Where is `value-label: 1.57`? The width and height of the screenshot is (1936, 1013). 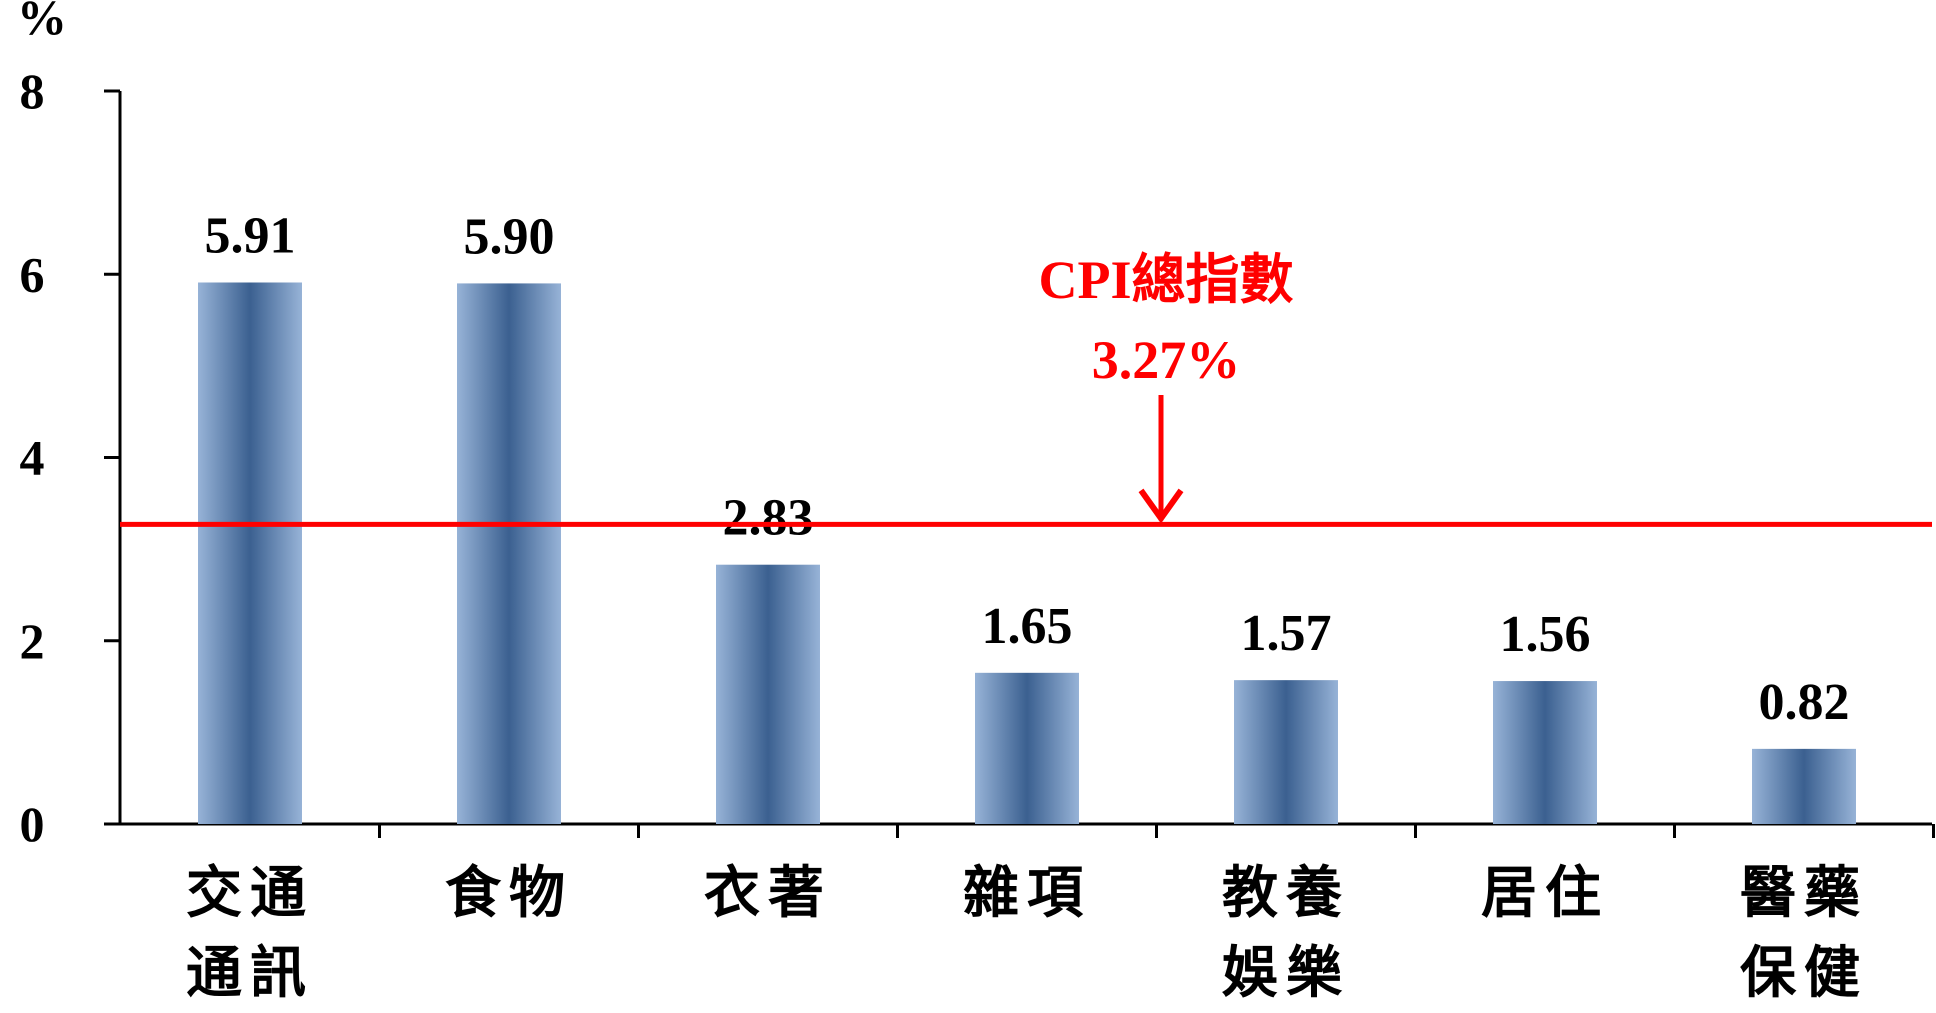 value-label: 1.57 is located at coordinates (1286, 633).